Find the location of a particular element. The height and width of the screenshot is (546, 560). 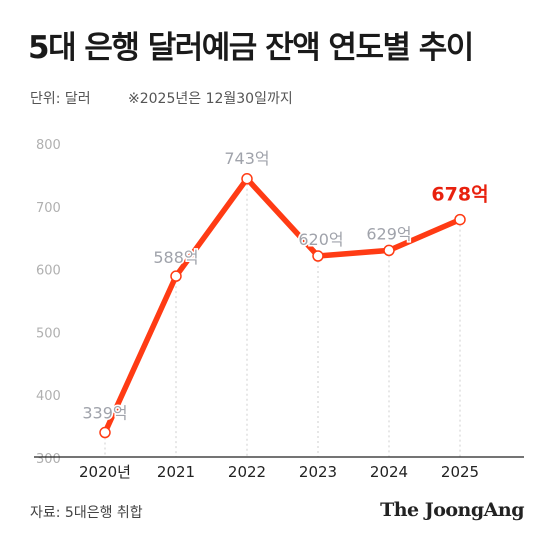

source-note: 자료: 5대은행 취합 is located at coordinates (86, 513).